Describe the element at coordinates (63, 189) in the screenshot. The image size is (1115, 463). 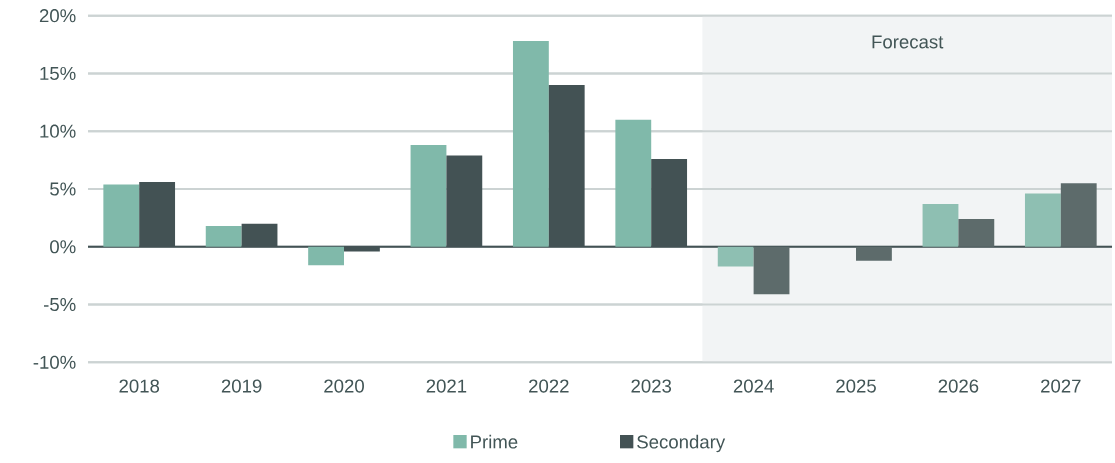
I see `y-tick-label: 5%` at that location.